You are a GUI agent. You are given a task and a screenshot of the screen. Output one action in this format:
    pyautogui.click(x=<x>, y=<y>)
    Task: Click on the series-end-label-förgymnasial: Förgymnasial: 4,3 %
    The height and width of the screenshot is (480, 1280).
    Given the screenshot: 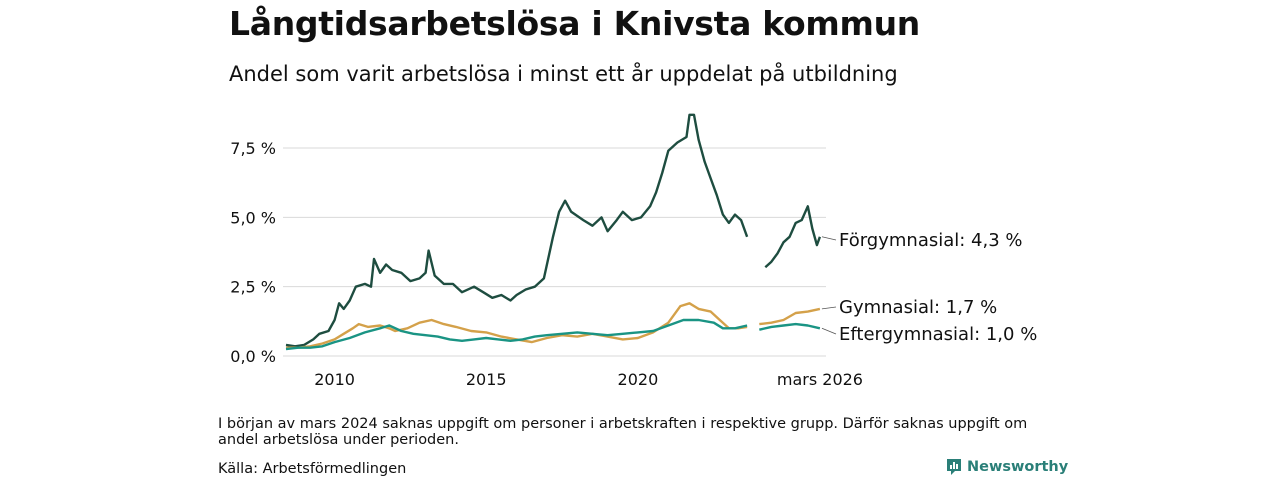 What is the action you would take?
    pyautogui.click(x=931, y=240)
    